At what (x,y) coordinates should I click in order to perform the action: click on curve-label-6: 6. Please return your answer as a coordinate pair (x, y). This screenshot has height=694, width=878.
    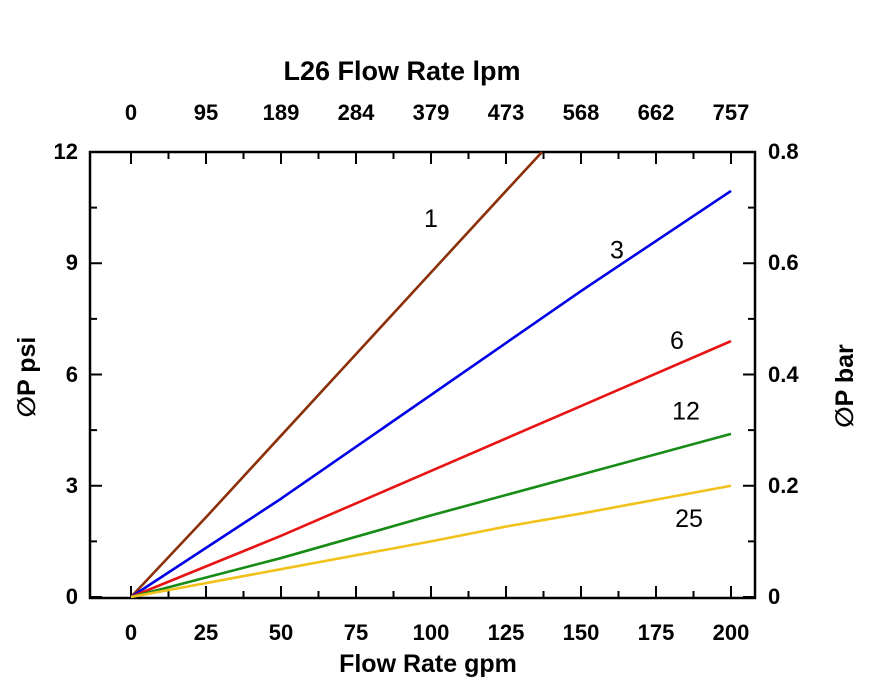
    Looking at the image, I should click on (677, 341).